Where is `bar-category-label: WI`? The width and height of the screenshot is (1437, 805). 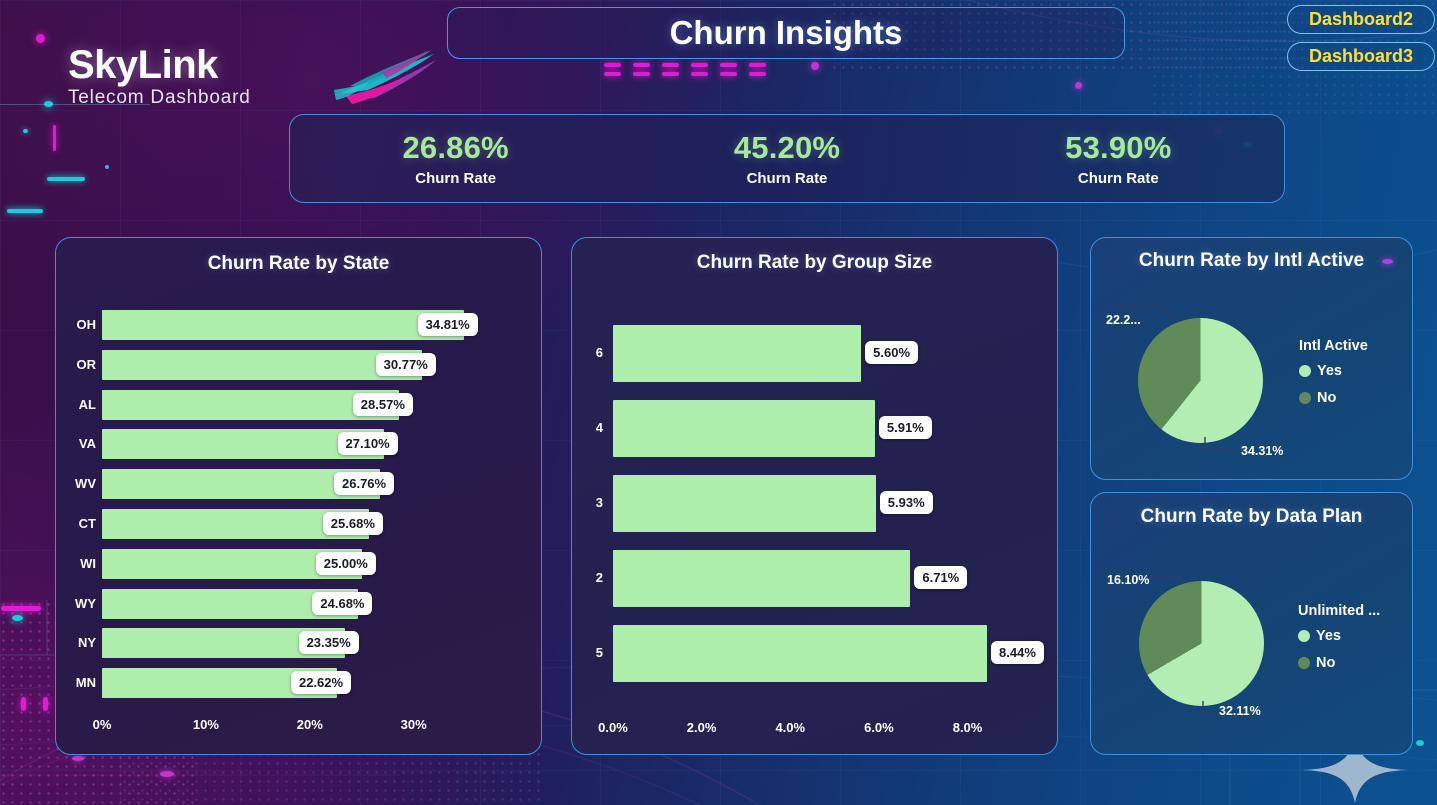 bar-category-label: WI is located at coordinates (88, 563).